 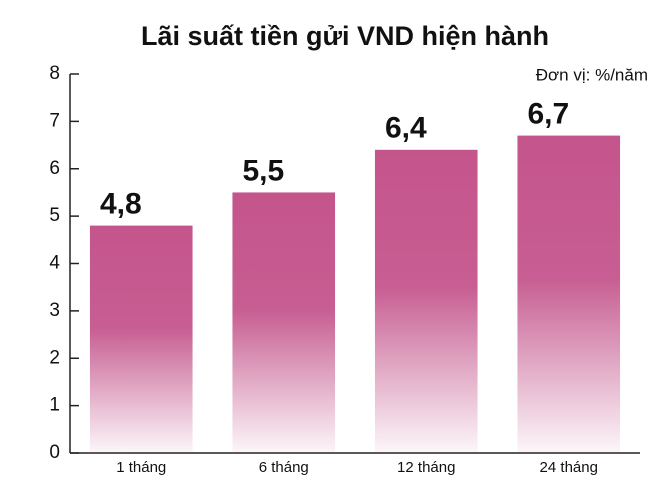 I want to click on value-label: 6,7, so click(x=548, y=114).